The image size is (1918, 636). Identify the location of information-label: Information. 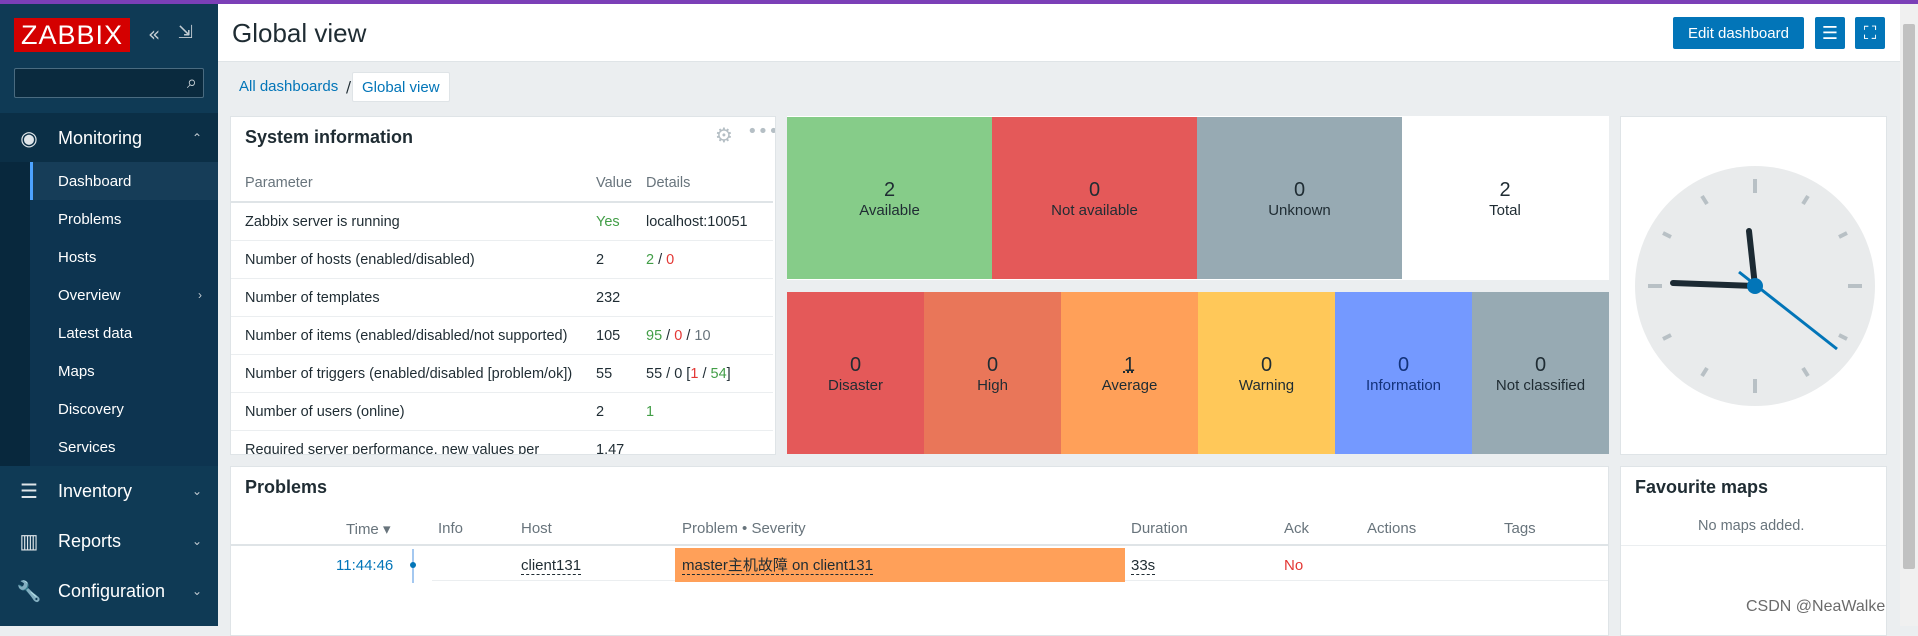
(1403, 385).